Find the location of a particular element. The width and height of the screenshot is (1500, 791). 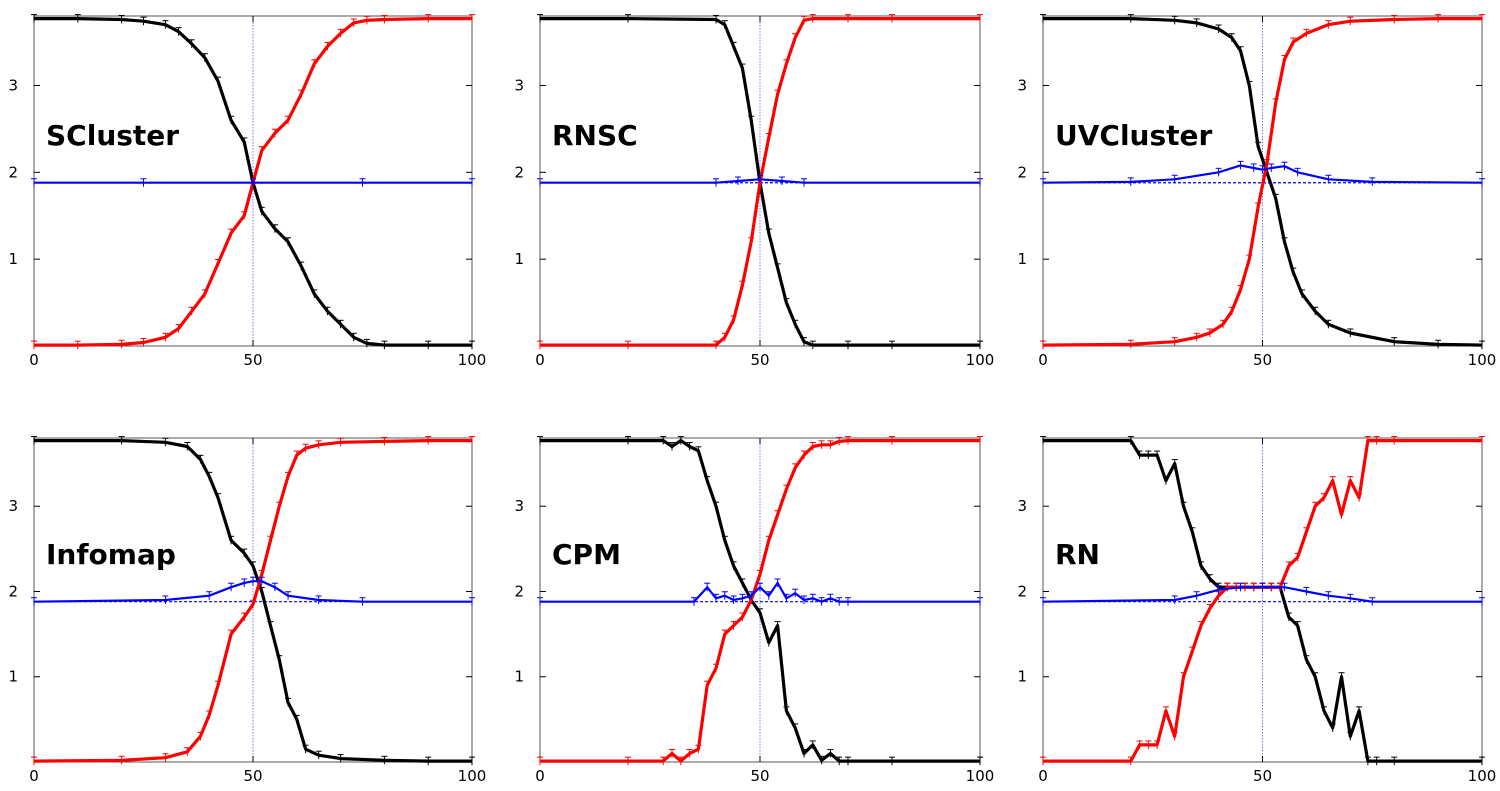

panel-0: 0 50 100 1 2 3 SCluster is located at coordinates (247, 191).